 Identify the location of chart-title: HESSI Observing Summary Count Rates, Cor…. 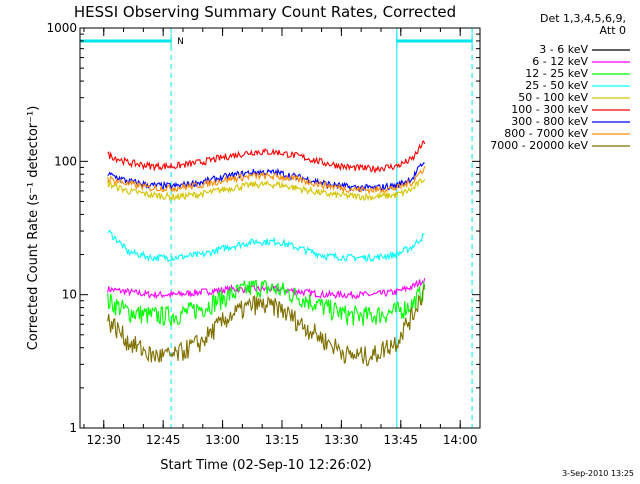
(265, 12).